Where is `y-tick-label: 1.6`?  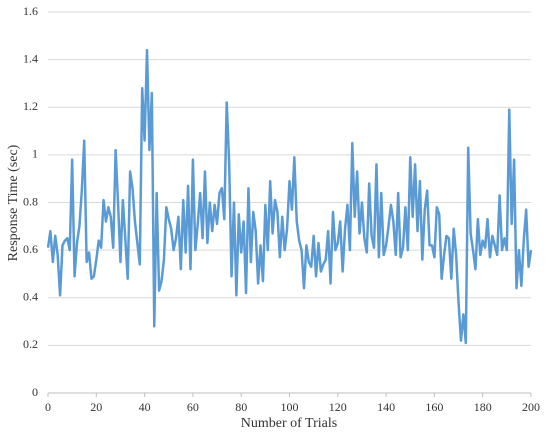
y-tick-label: 1.6 is located at coordinates (30, 11).